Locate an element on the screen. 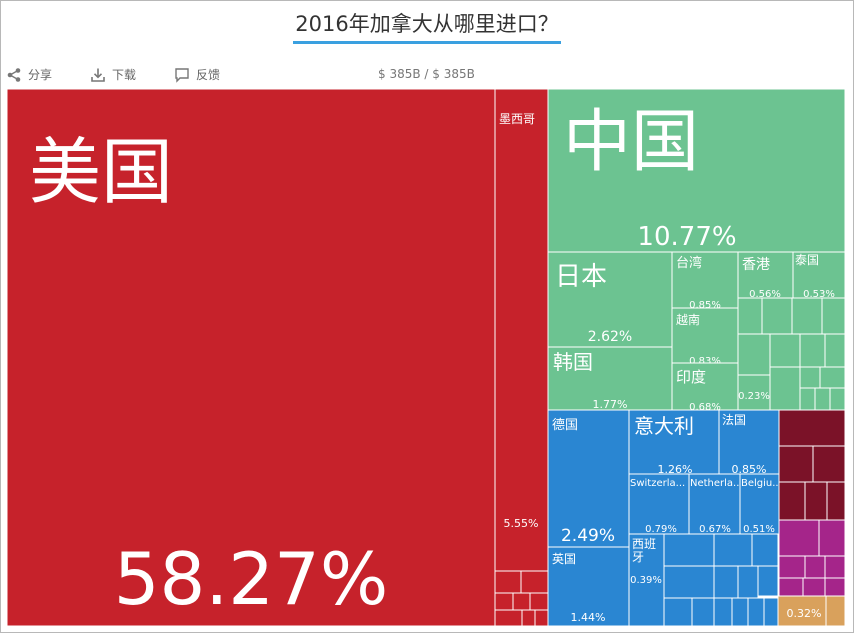  tile-percent: 0.67% is located at coordinates (715, 529).